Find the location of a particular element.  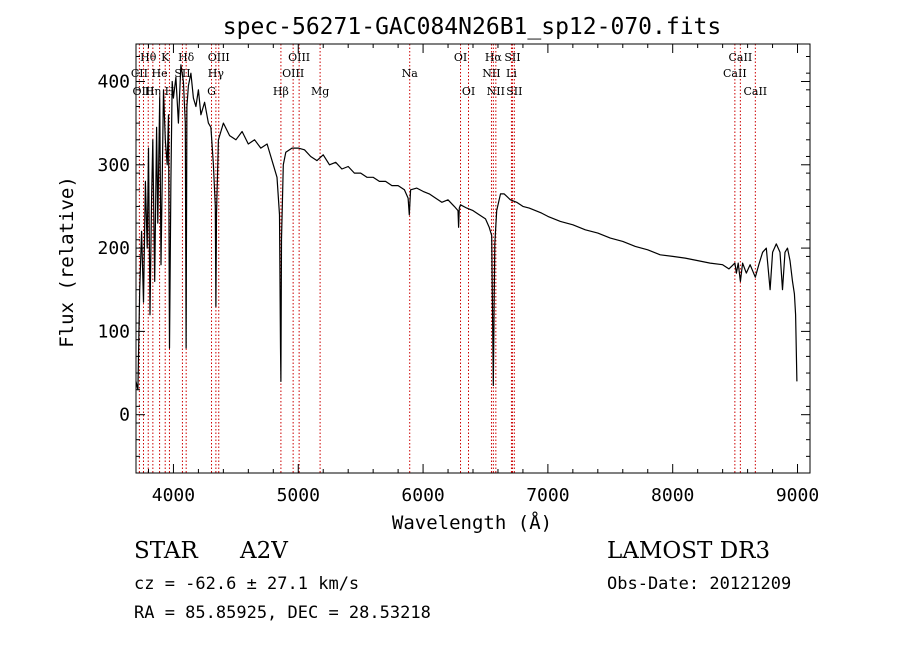

line-label: Hδ is located at coordinates (186, 57).